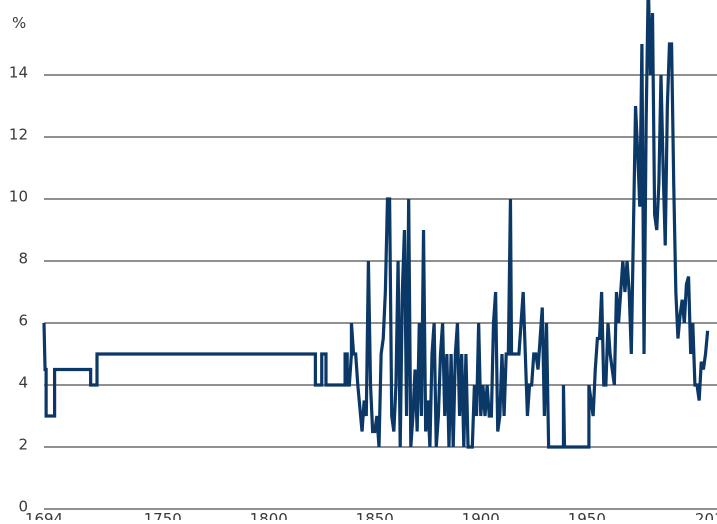  Describe the element at coordinates (375, 515) in the screenshot. I see `x-tick-label: 1850` at that location.